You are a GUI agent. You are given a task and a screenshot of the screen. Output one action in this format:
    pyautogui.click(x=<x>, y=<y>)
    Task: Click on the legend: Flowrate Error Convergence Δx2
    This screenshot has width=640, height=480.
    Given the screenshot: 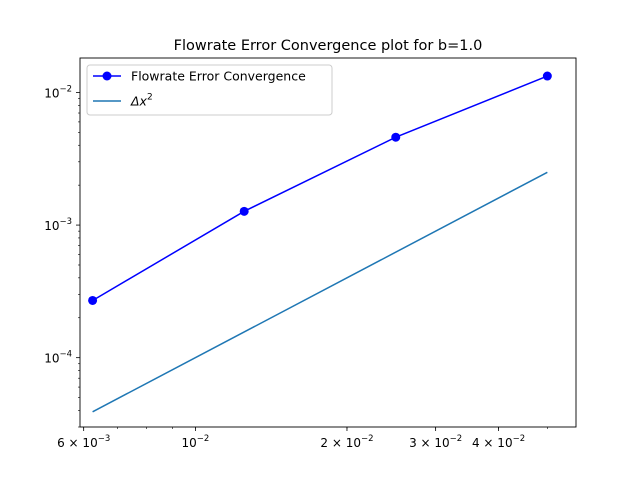 What is the action you would take?
    pyautogui.click(x=209, y=90)
    